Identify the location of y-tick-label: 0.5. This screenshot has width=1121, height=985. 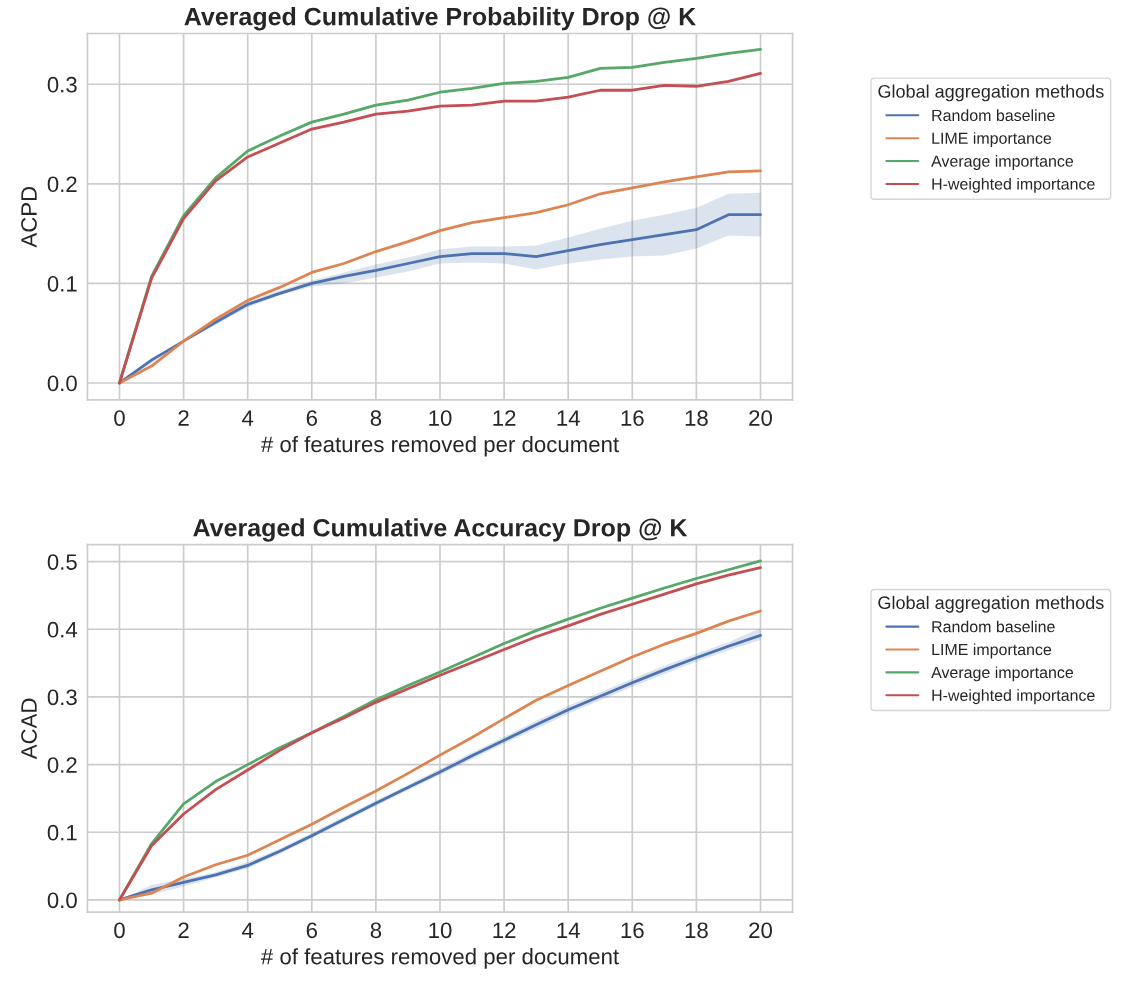
(62, 562).